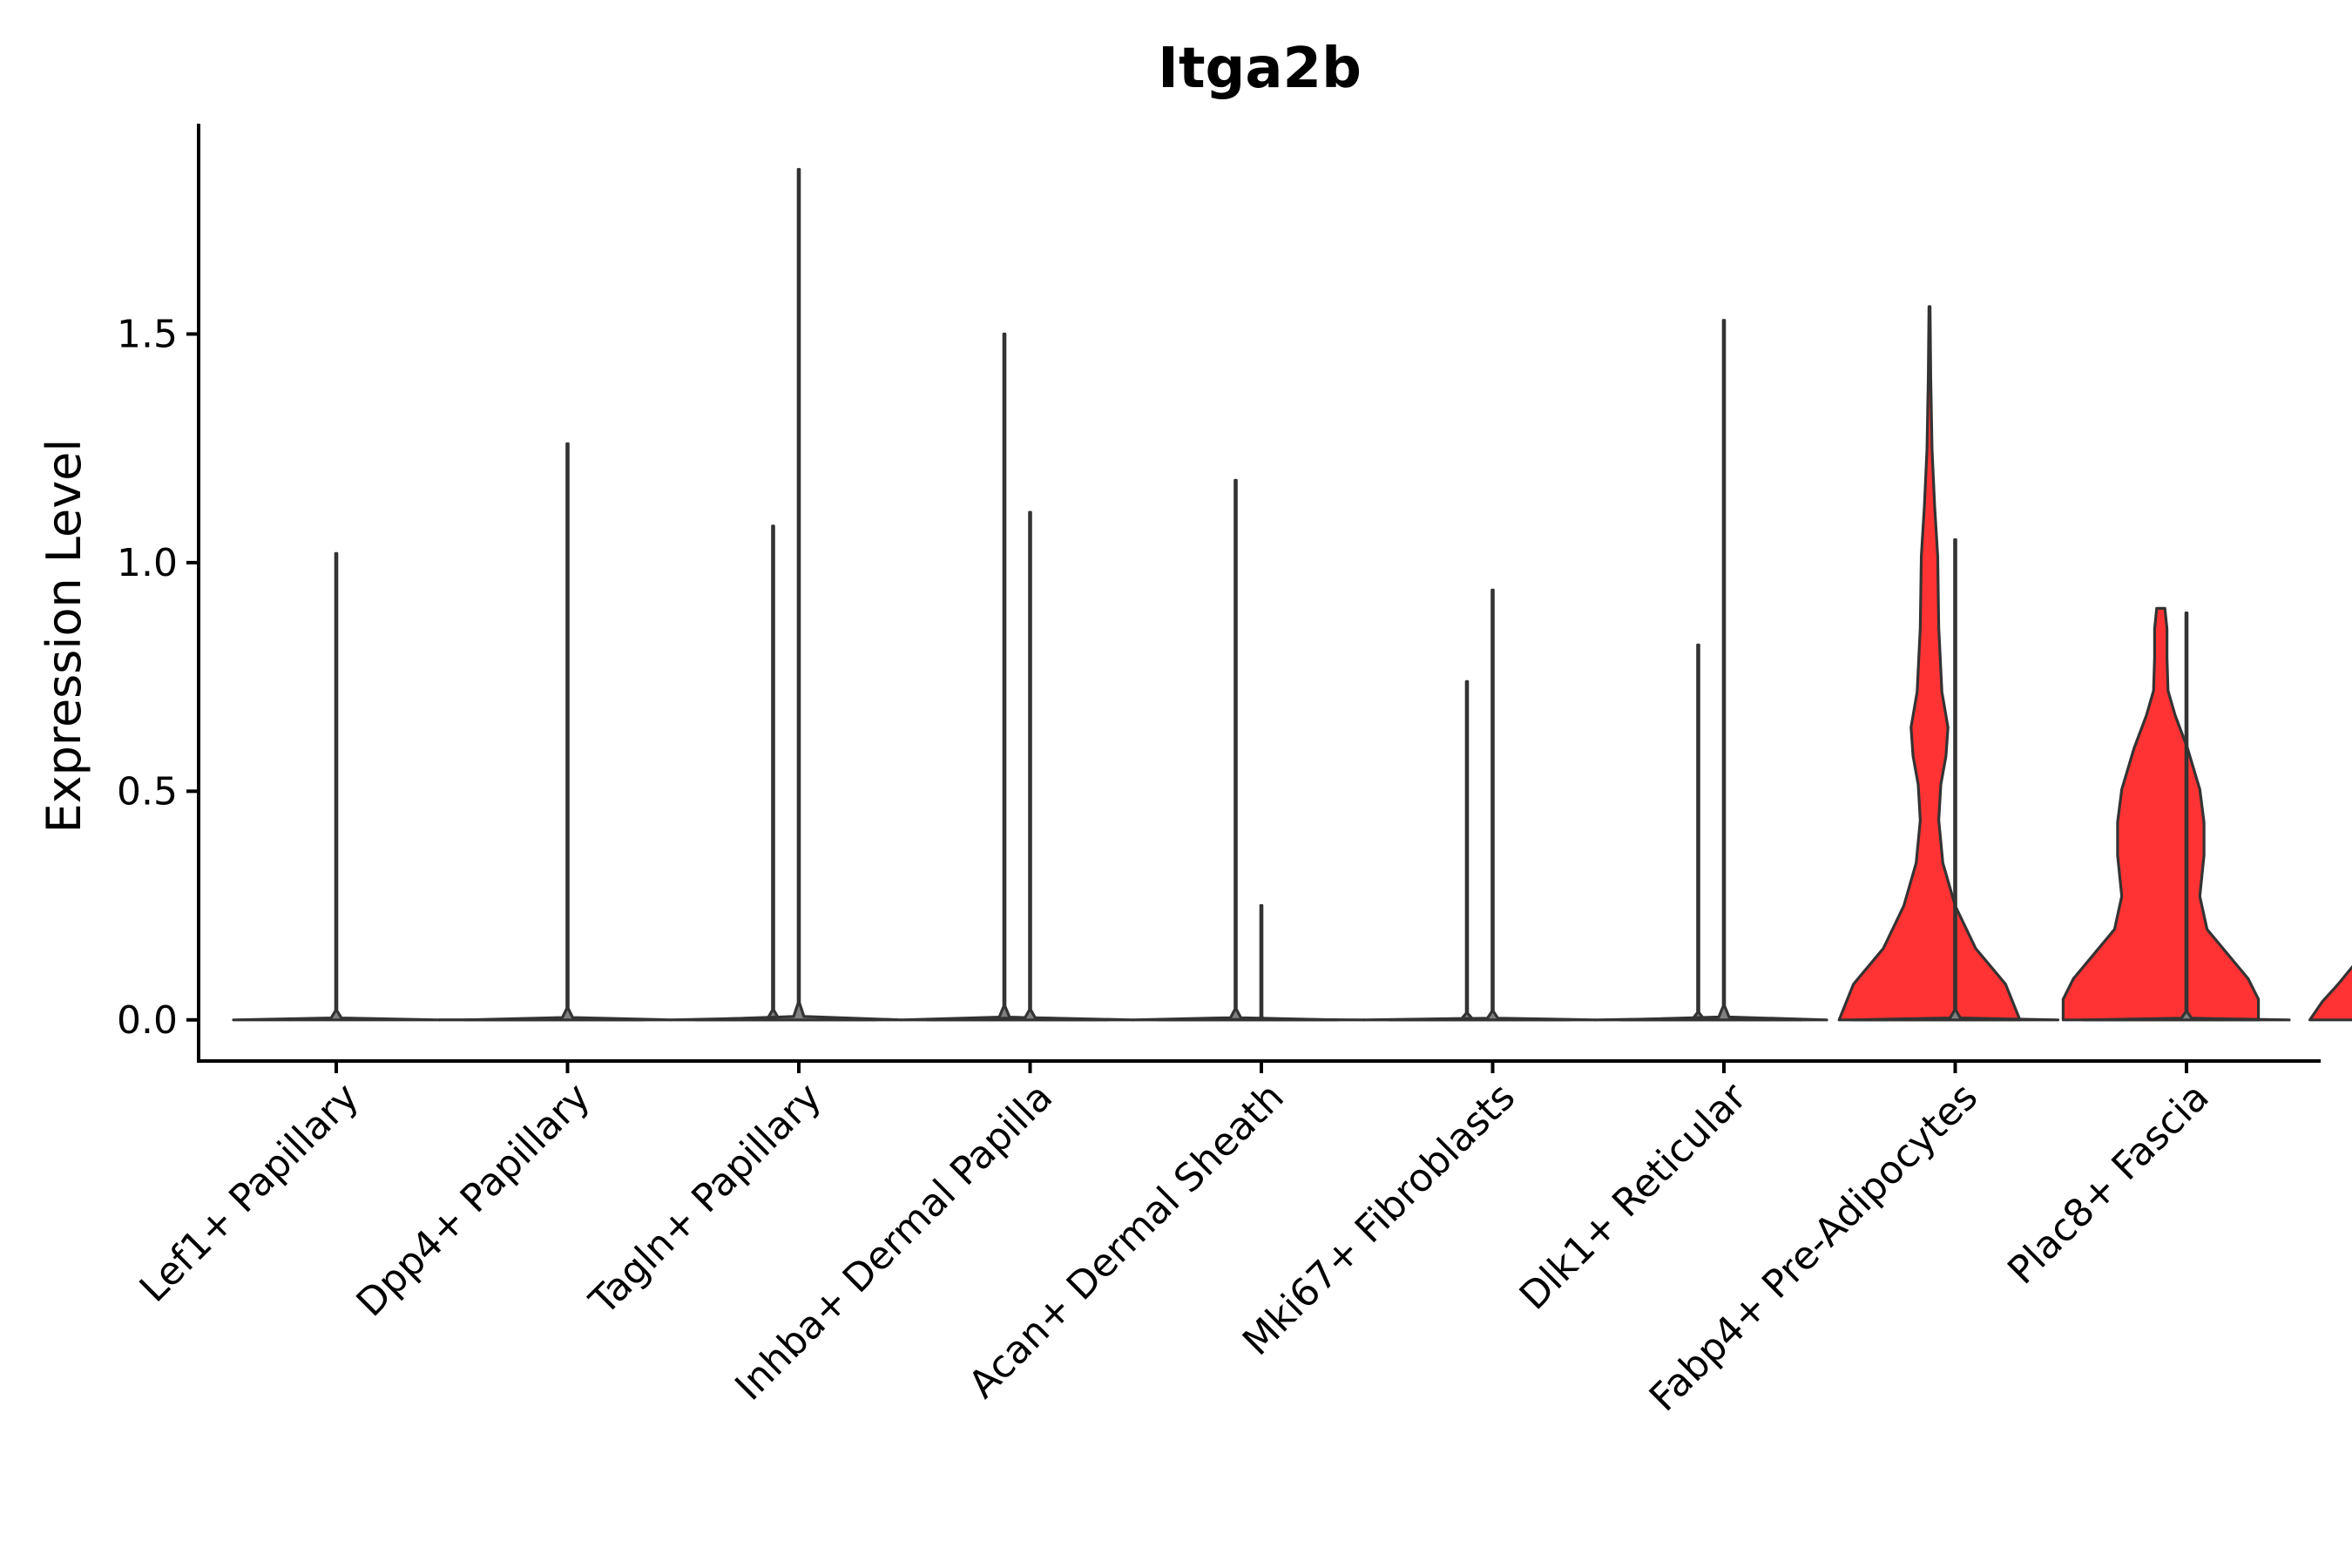 This screenshot has height=1568, width=2352. What do you see at coordinates (2108, 1184) in the screenshot?
I see `x-tick-label: Plac8+ Fascia` at bounding box center [2108, 1184].